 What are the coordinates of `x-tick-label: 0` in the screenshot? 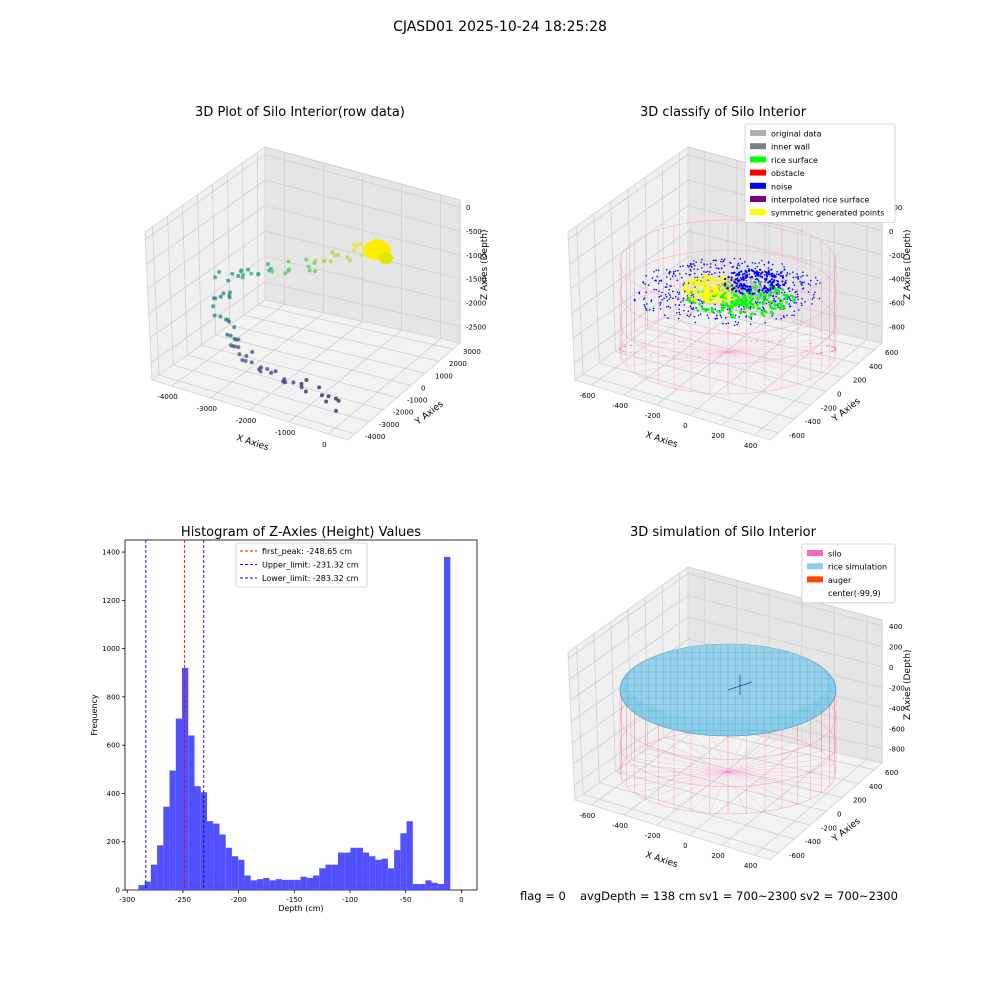 It's located at (685, 426).